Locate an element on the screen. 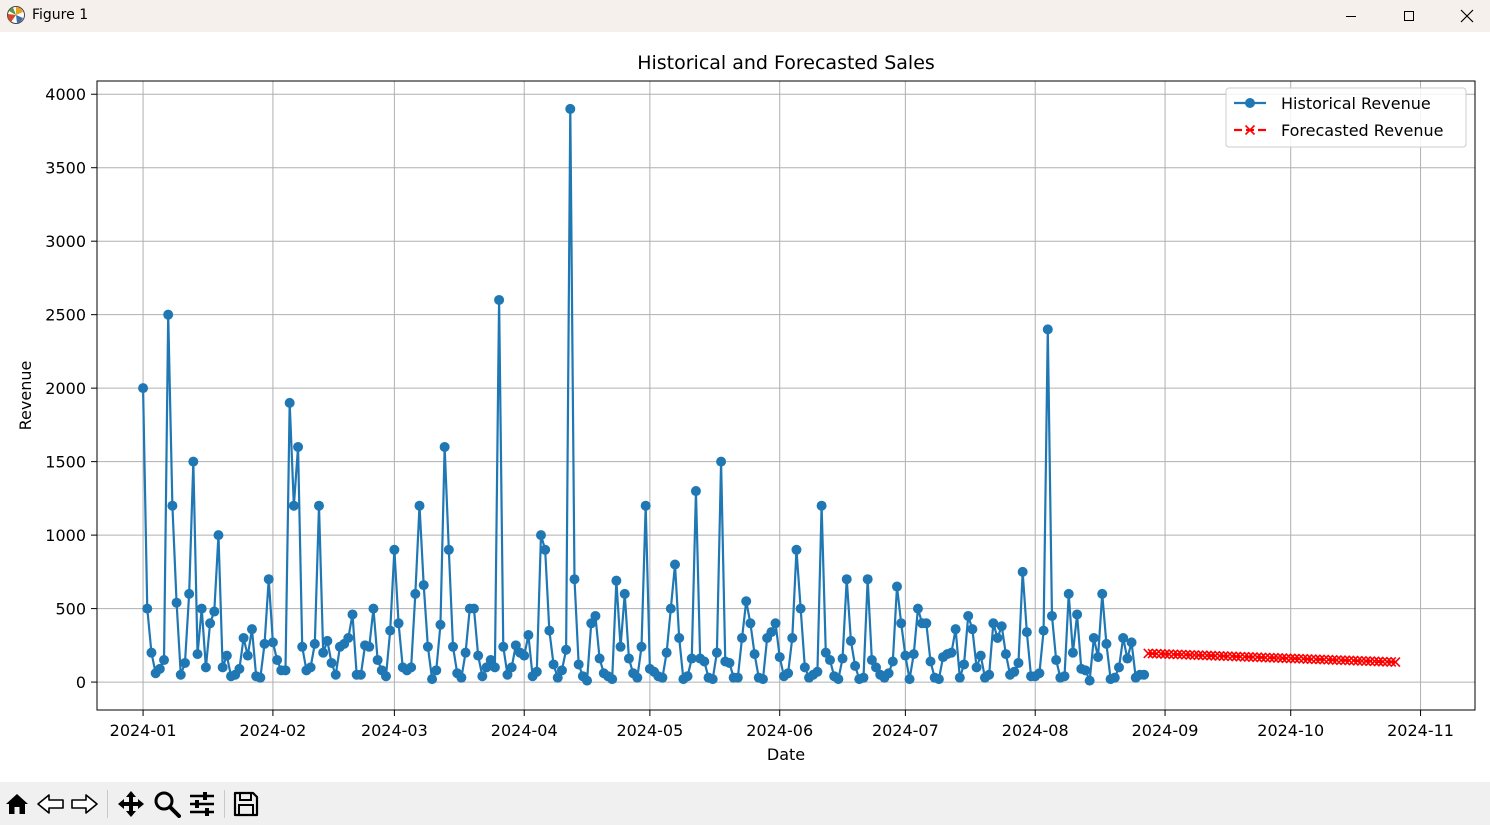 The width and height of the screenshot is (1490, 825). x-tick-label: 2024-01 is located at coordinates (143, 730).